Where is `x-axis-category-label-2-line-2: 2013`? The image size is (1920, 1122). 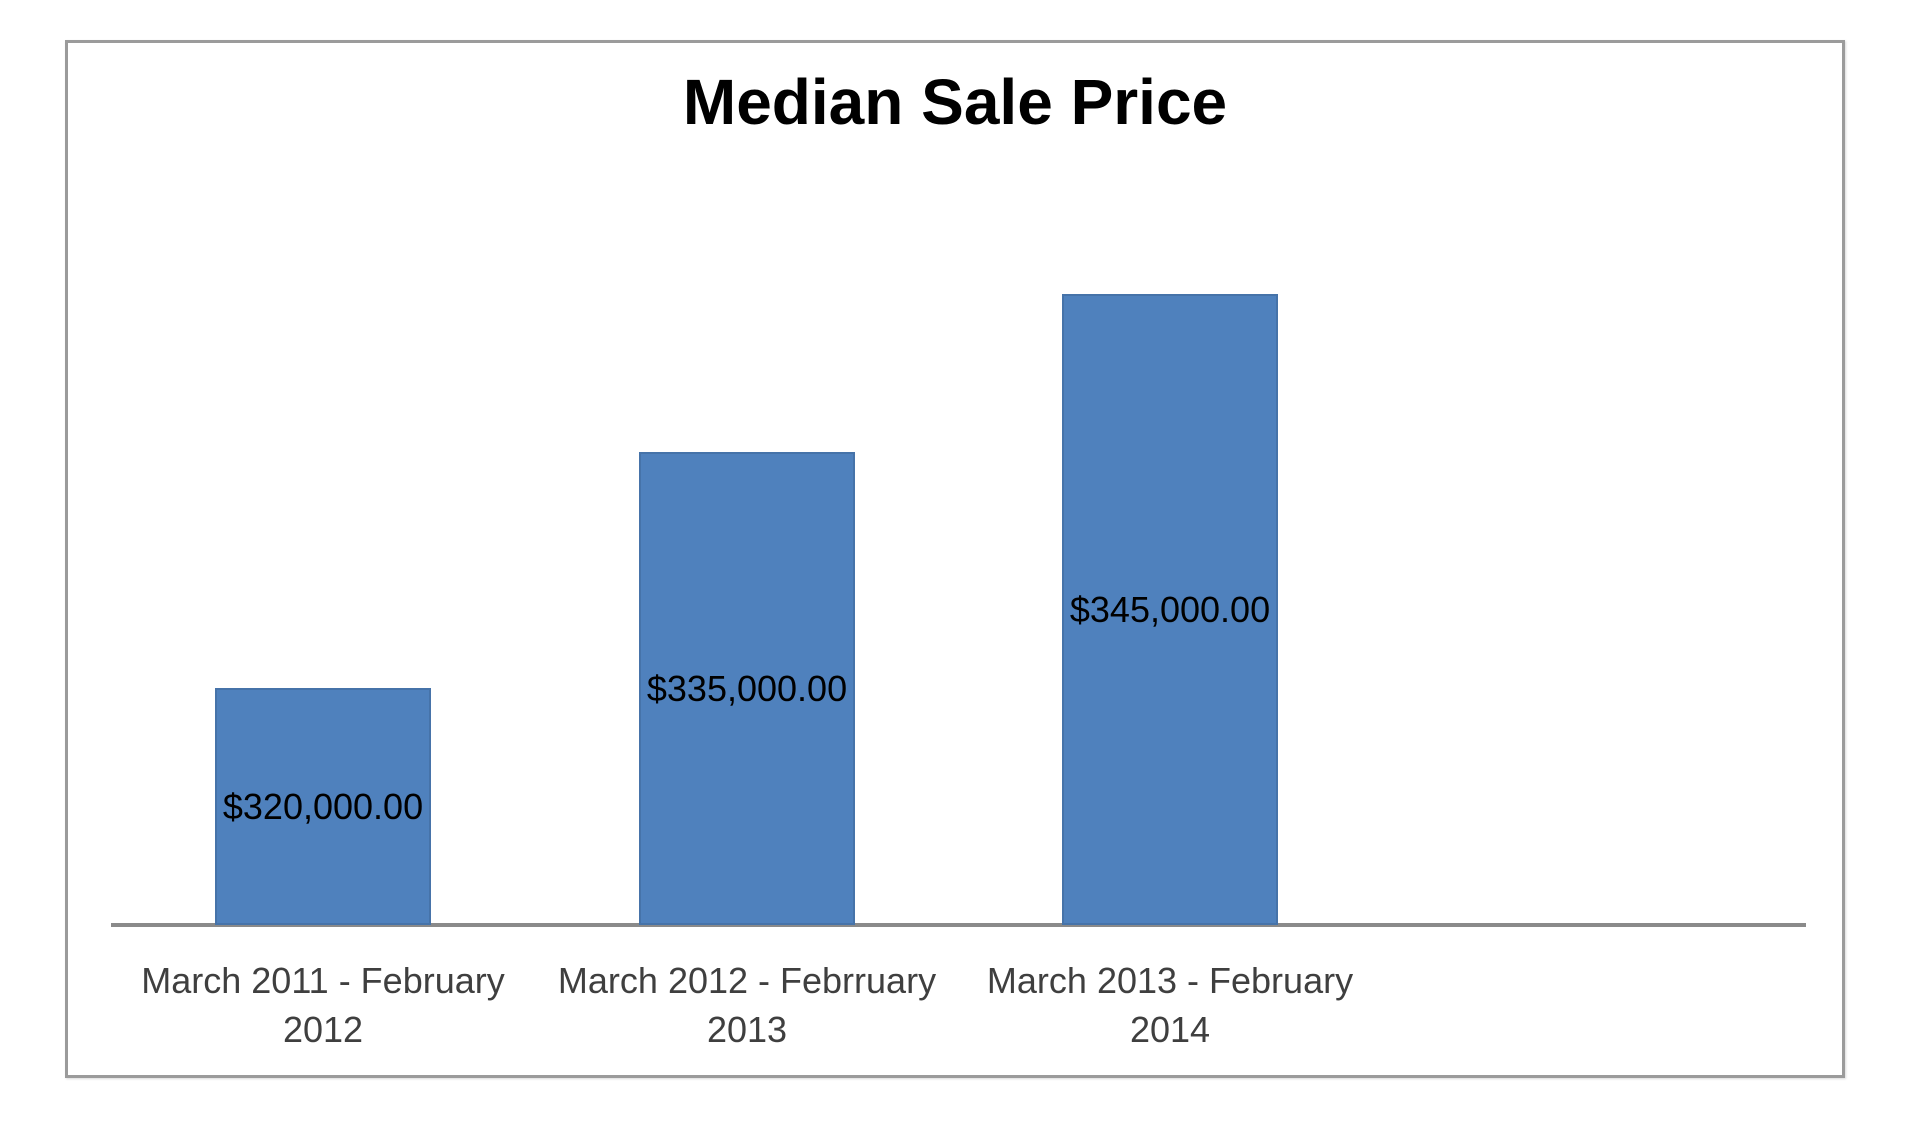 x-axis-category-label-2-line-2: 2013 is located at coordinates (747, 1029).